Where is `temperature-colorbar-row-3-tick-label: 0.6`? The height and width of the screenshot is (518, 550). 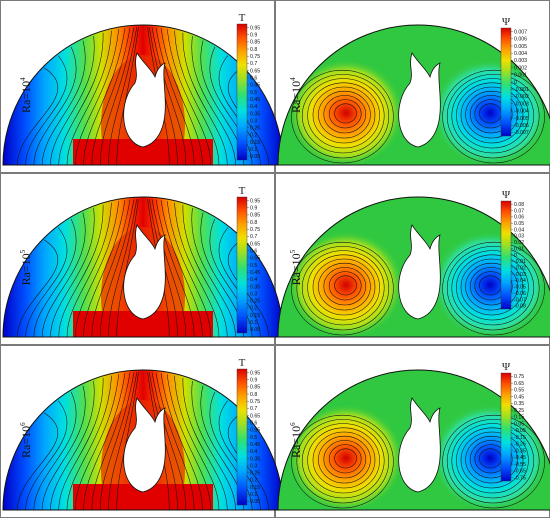 temperature-colorbar-row-3-tick-label: 0.6 is located at coordinates (253, 423).